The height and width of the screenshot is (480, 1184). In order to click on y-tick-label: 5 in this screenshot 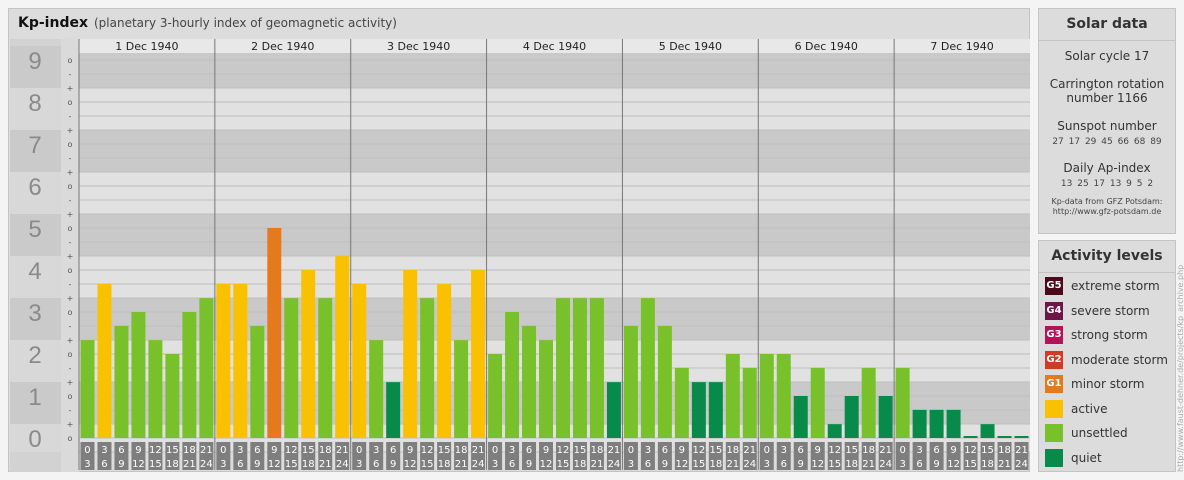, I will do `click(34, 229)`.